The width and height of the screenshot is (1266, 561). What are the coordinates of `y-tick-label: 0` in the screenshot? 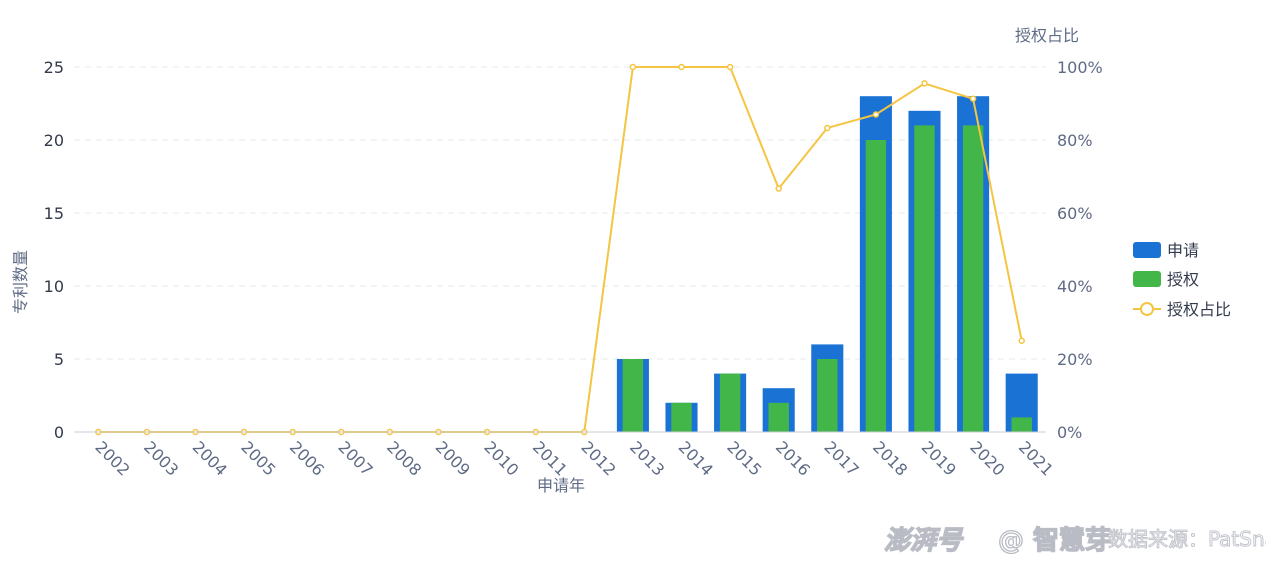 It's located at (59, 432).